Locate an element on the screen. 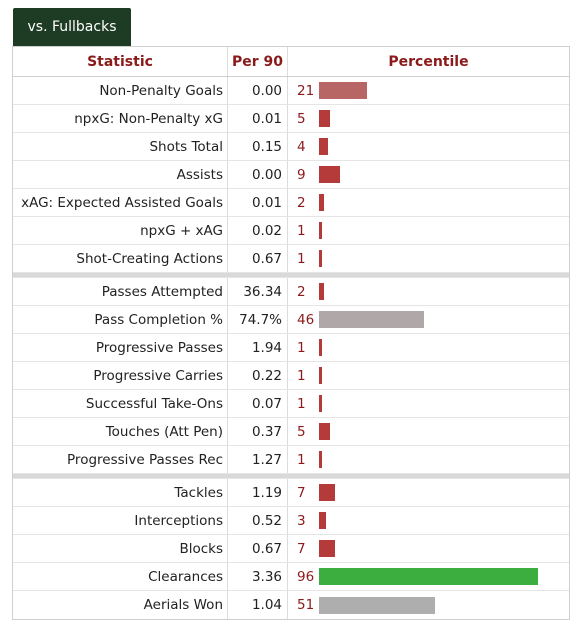  table-row: Pass Completion % 74.7% 46 is located at coordinates (291, 320).